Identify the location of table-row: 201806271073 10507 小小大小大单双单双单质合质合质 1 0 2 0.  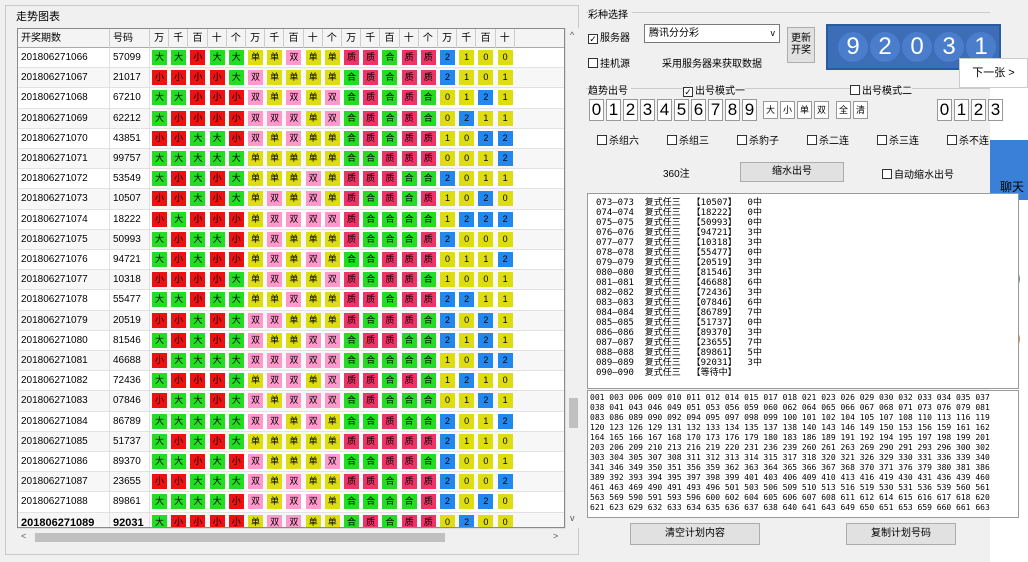
(291, 200).